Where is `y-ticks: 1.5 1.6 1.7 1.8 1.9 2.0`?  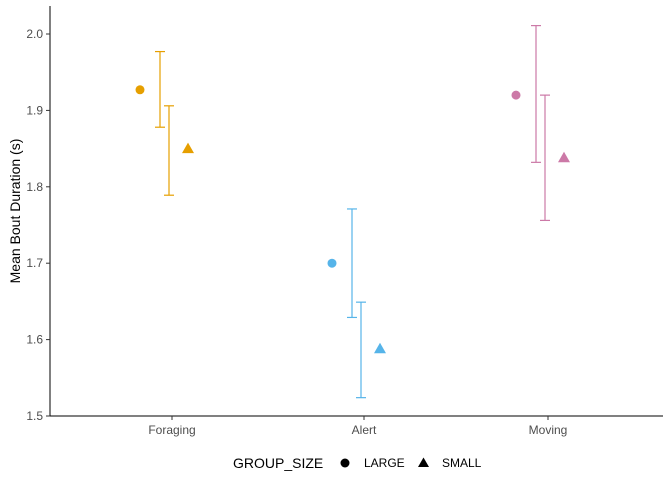
y-ticks: 1.5 1.6 1.7 1.8 1.9 2.0 is located at coordinates (38, 225).